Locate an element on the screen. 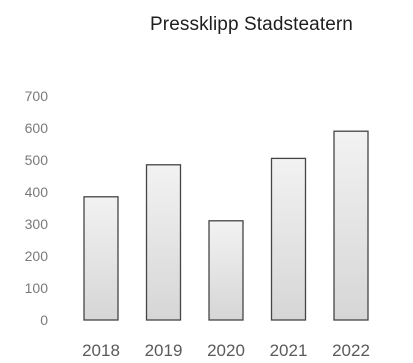 The width and height of the screenshot is (413, 363). y-tick-label: 0 is located at coordinates (44, 320).